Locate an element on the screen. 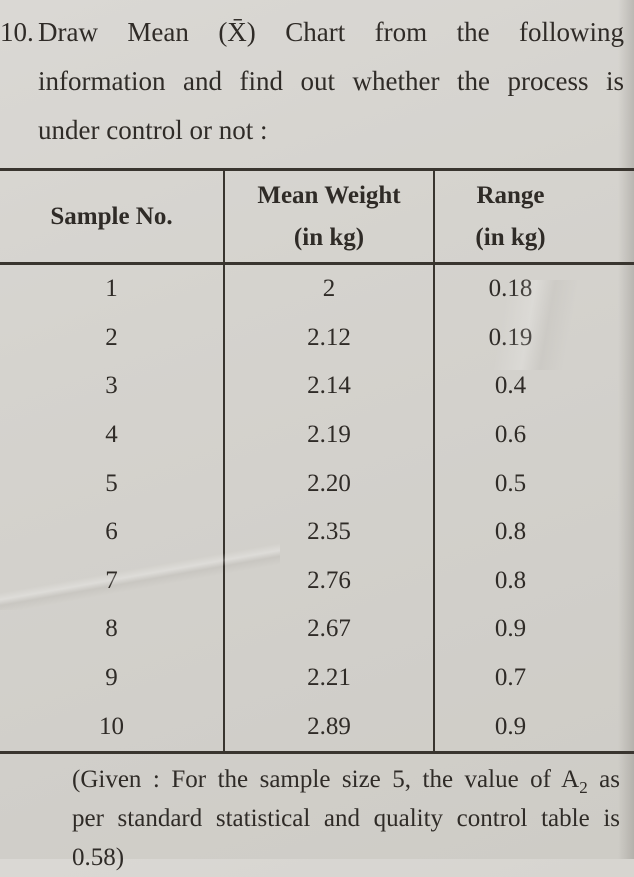 The height and width of the screenshot is (877, 634). header-mean-weight-label: Mean Weight is located at coordinates (329, 195).